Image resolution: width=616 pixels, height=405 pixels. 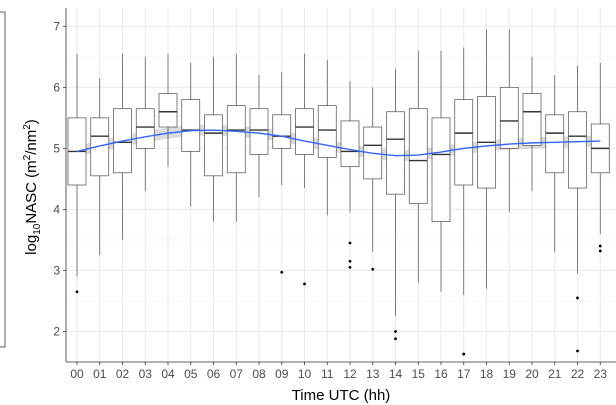 I want to click on smooth-line, so click(x=338, y=143).